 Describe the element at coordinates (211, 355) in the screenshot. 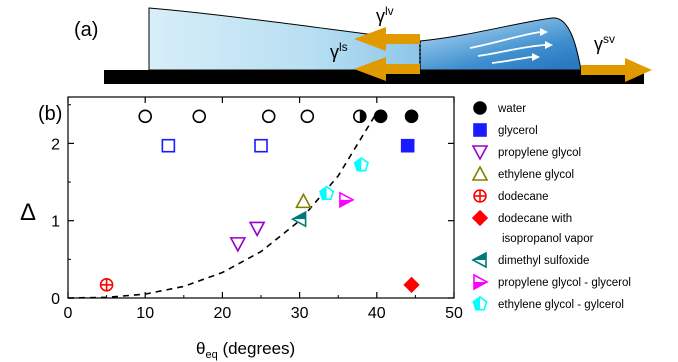

I see `x-axis-subscript: eq` at that location.